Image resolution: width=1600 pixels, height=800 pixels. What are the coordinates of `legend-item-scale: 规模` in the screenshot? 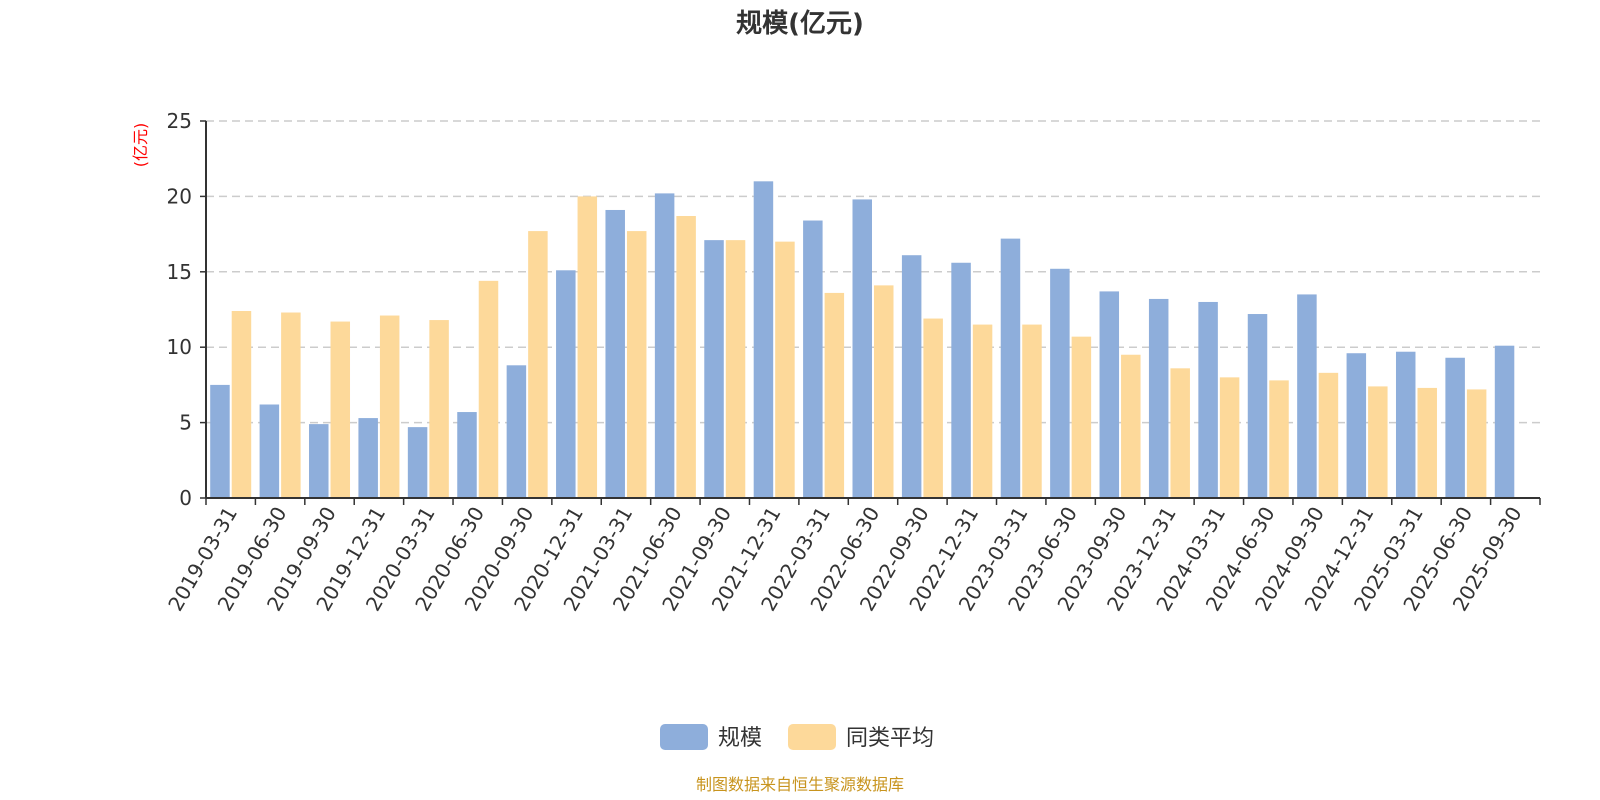 It's located at (711, 737).